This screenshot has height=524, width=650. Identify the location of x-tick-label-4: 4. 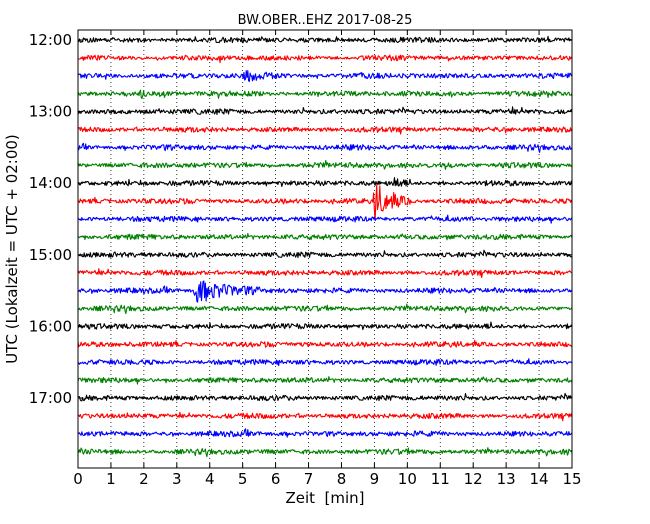
(210, 479).